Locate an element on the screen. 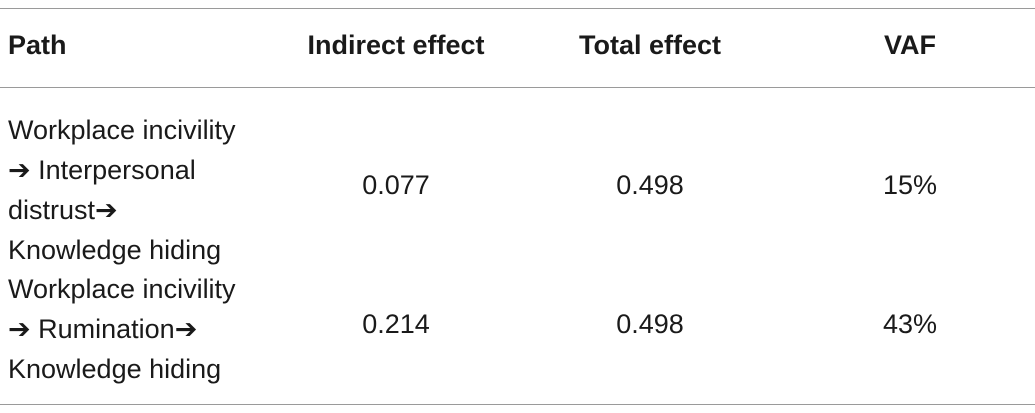 Image resolution: width=1035 pixels, height=413 pixels. table-header-rule is located at coordinates (517, 87).